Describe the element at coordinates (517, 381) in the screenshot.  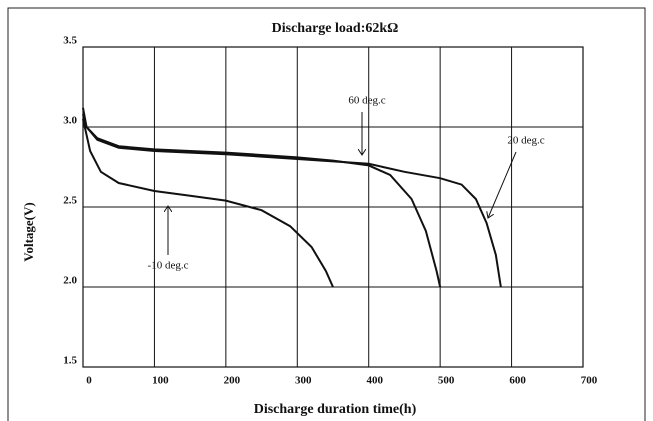
I see `x-tick-label: 600` at that location.